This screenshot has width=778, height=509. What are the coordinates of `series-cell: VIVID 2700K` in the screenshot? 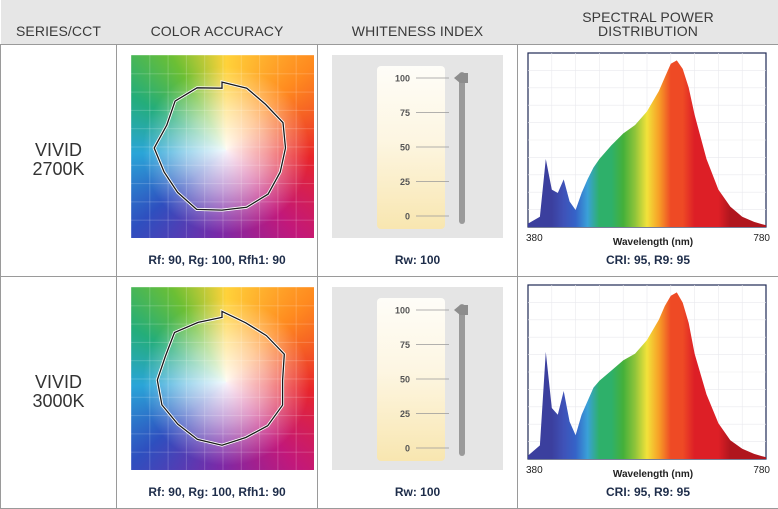 It's located at (59, 160).